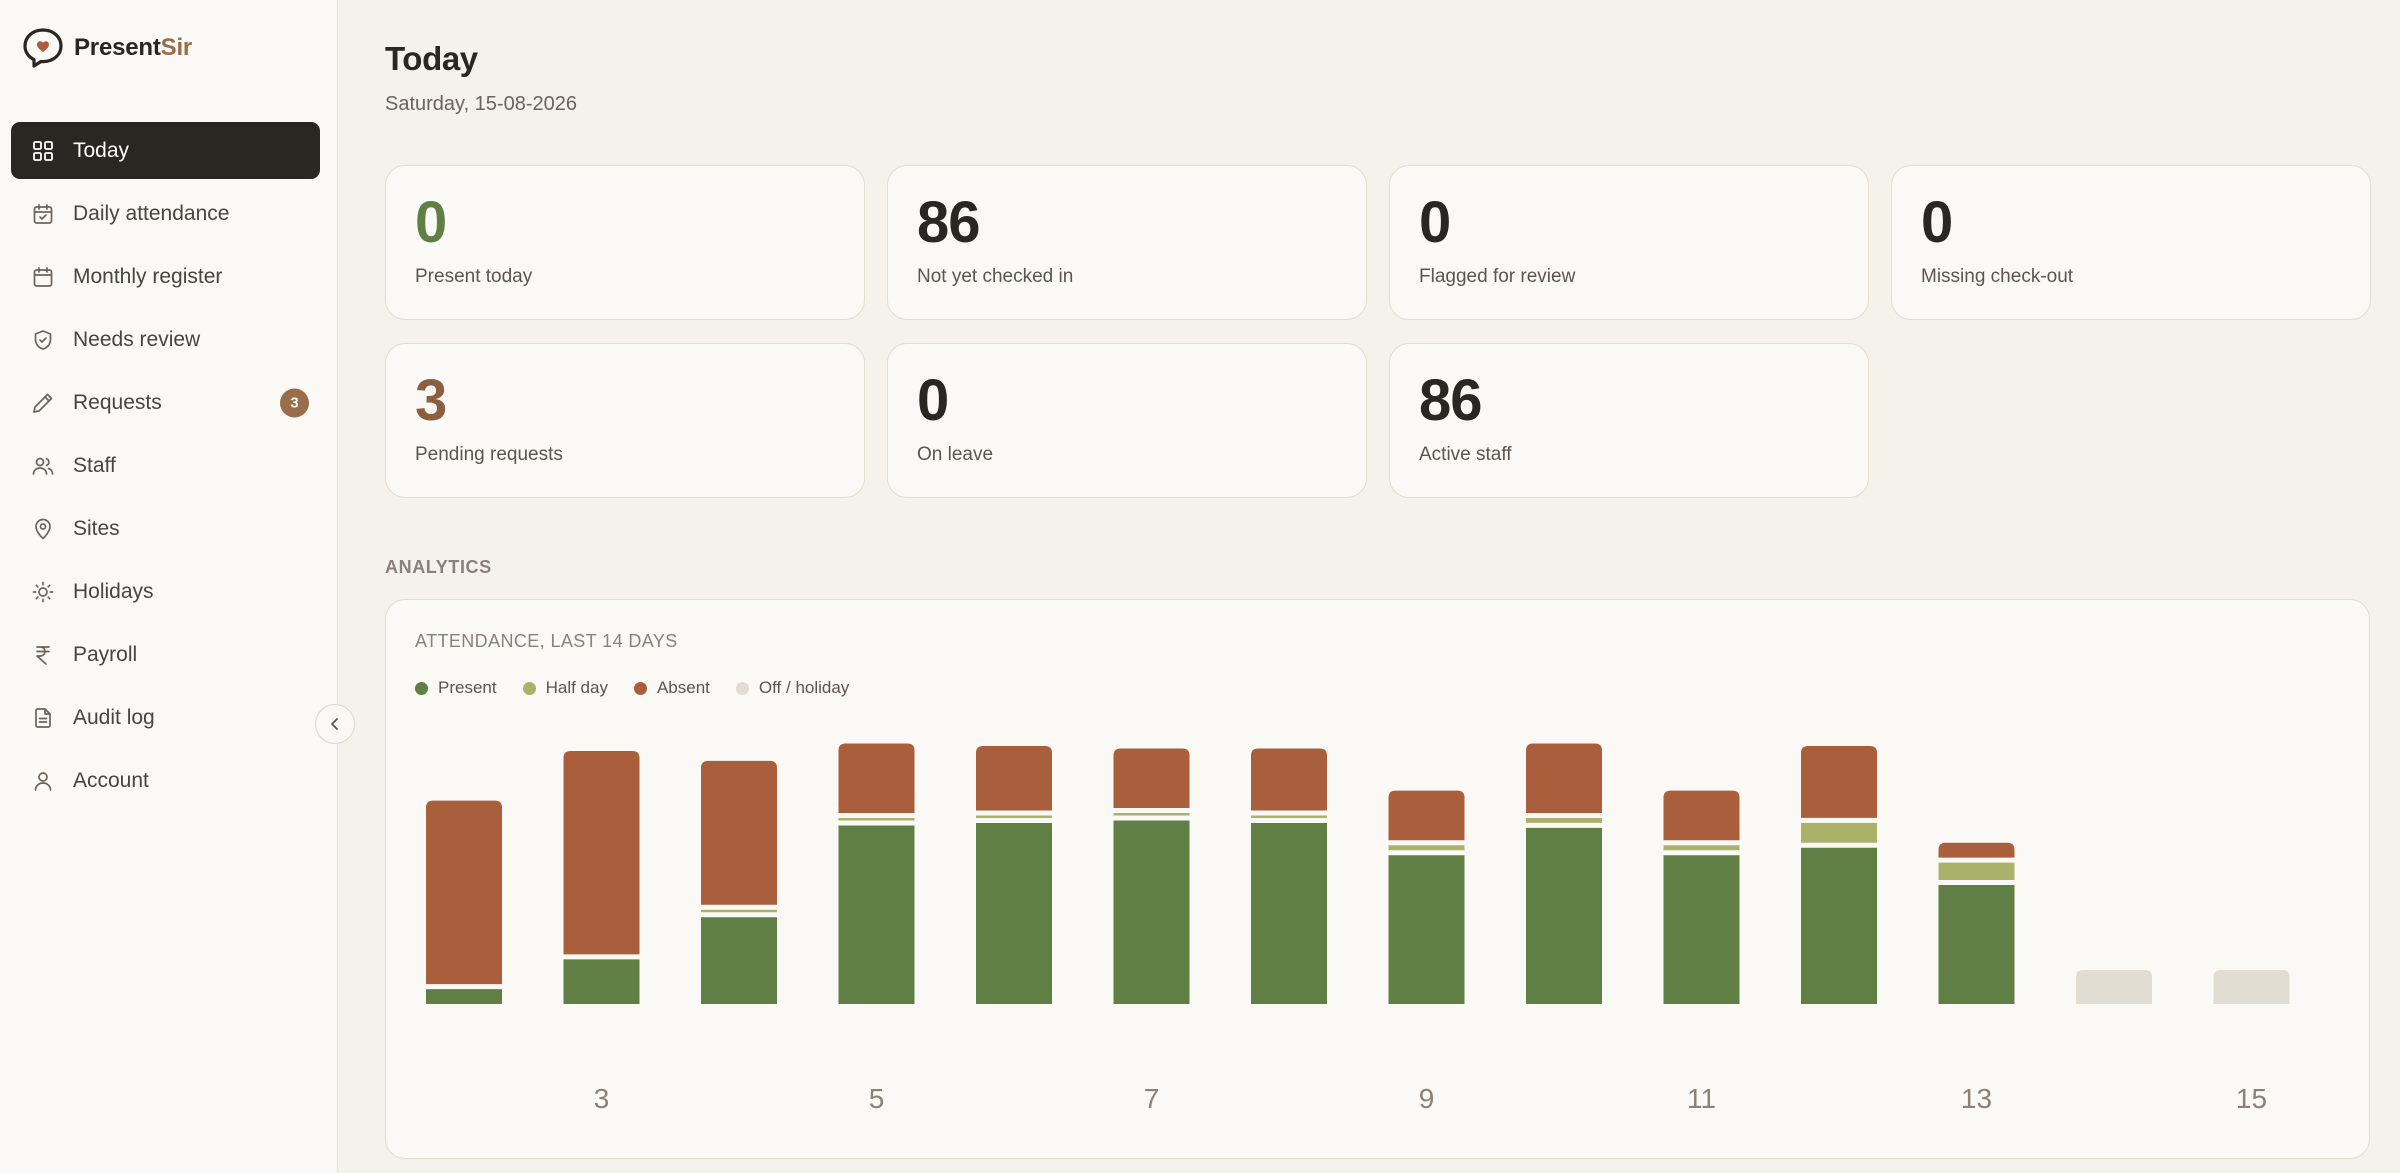 The height and width of the screenshot is (1173, 2400). What do you see at coordinates (1127, 242) in the screenshot?
I see `stat-card-not-checked-in: 86 Not yet checked in` at bounding box center [1127, 242].